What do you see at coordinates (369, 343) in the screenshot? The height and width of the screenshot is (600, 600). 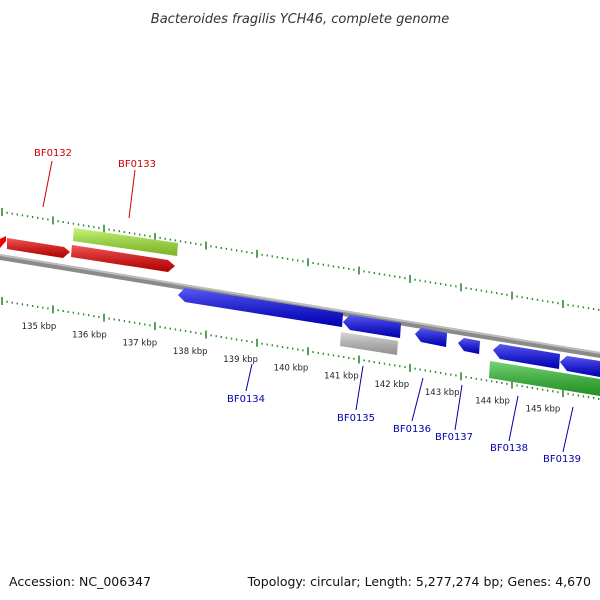 I see `gene-BF0135-hit` at bounding box center [369, 343].